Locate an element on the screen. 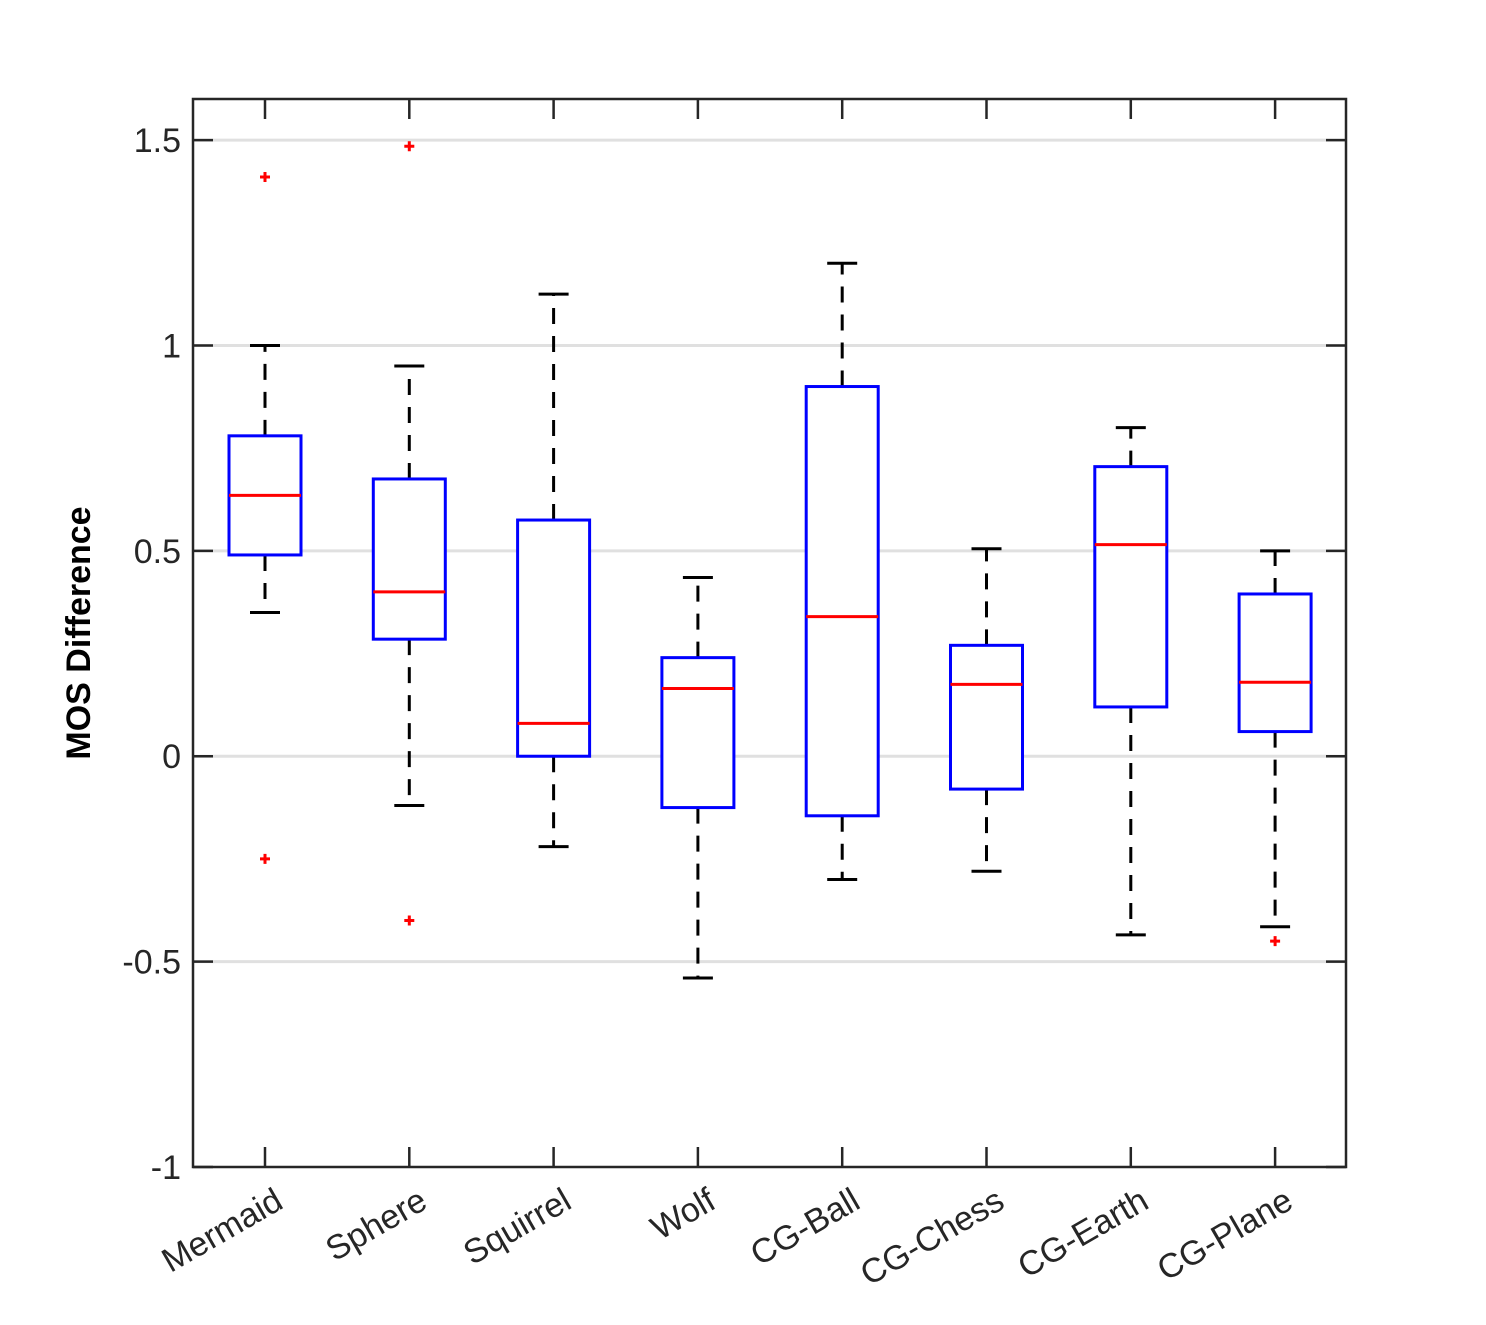 This screenshot has height=1325, width=1486. y-tick-label: 1.5 is located at coordinates (157, 141).